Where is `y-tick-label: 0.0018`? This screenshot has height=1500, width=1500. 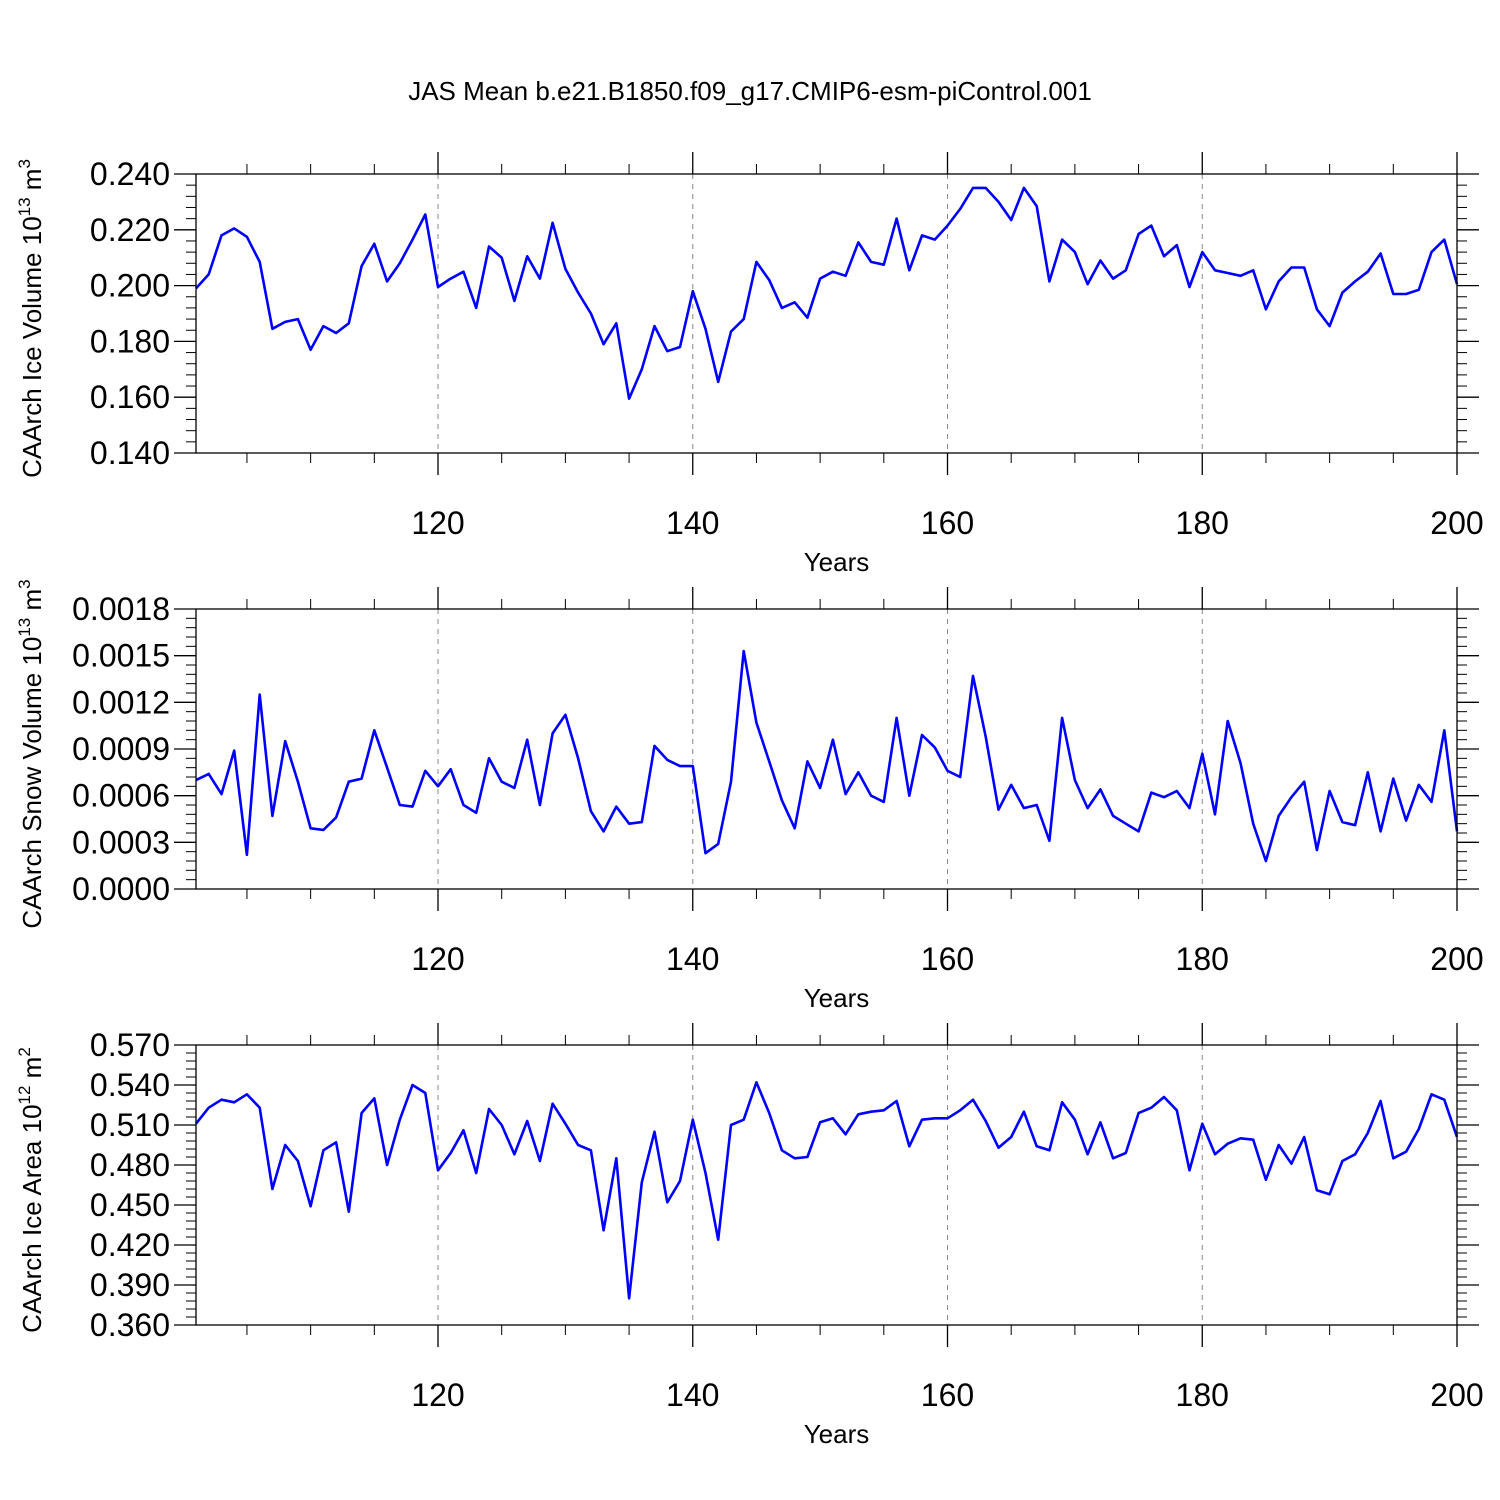 y-tick-label: 0.0018 is located at coordinates (121, 609).